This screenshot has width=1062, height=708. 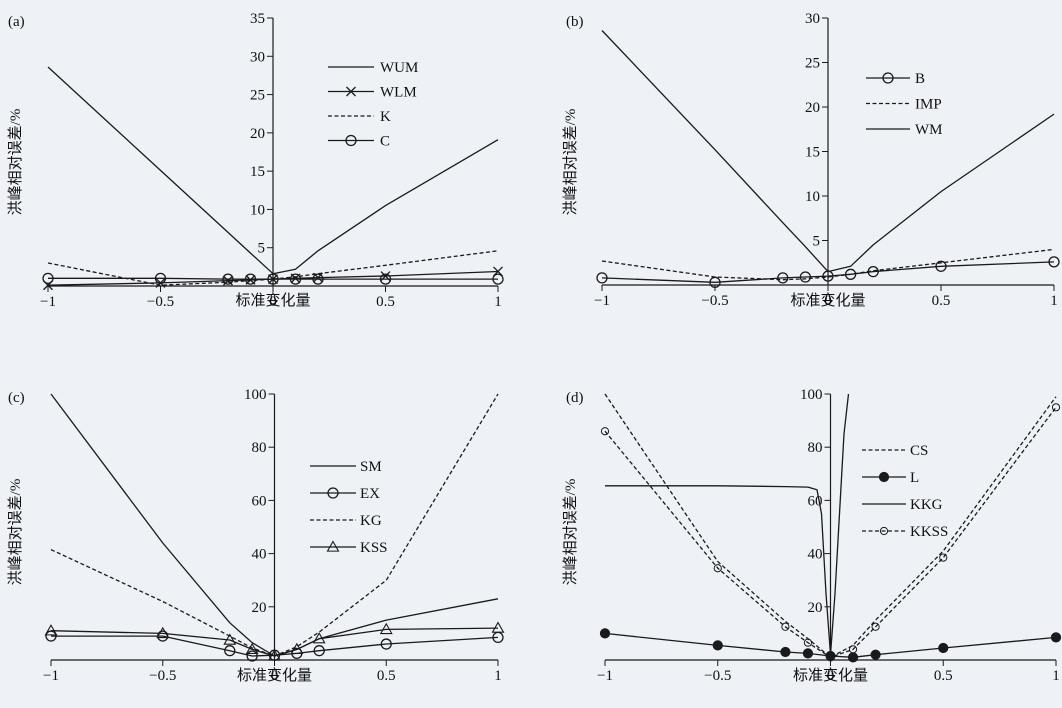 I want to click on legend-marker-kkss, so click(x=884, y=531).